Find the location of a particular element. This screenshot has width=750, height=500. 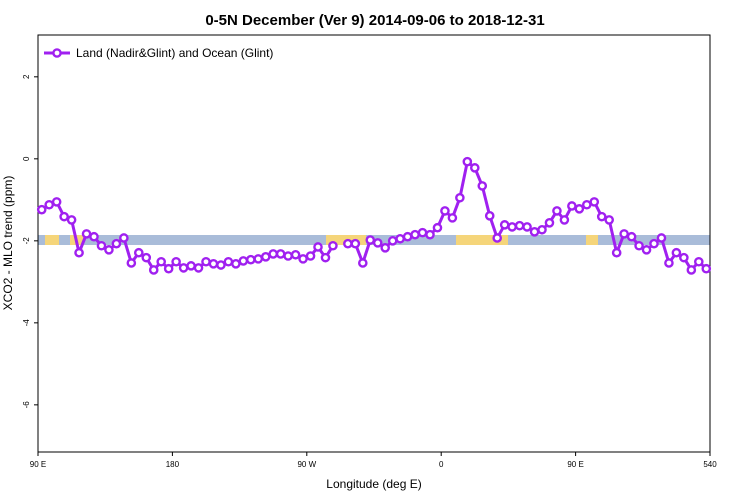

x-tick-label: 540 is located at coordinates (710, 464).